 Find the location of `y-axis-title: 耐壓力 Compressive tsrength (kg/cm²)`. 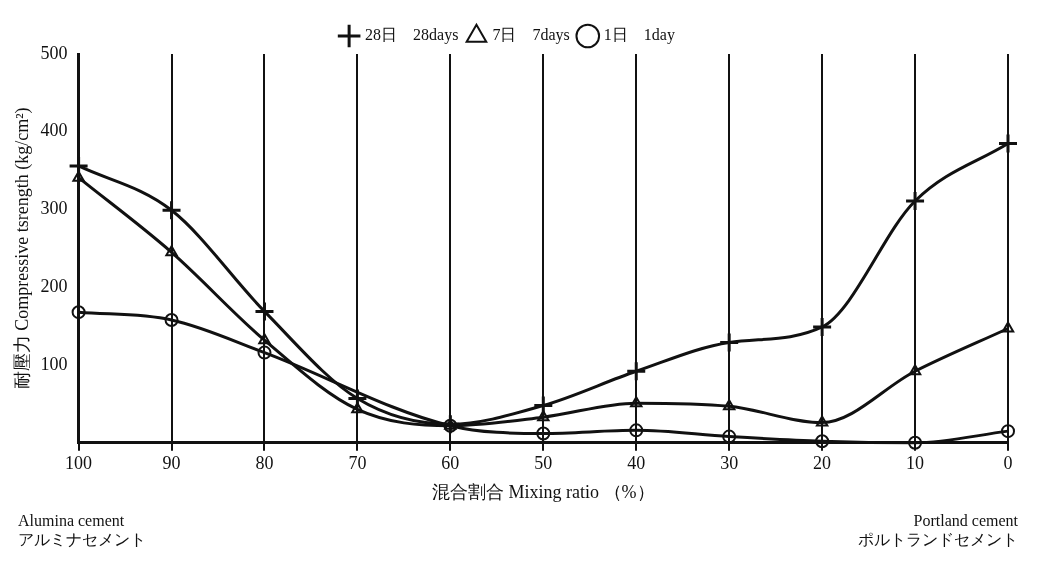

y-axis-title: 耐壓力 Compressive tsrength (kg/cm²) is located at coordinates (22, 248).